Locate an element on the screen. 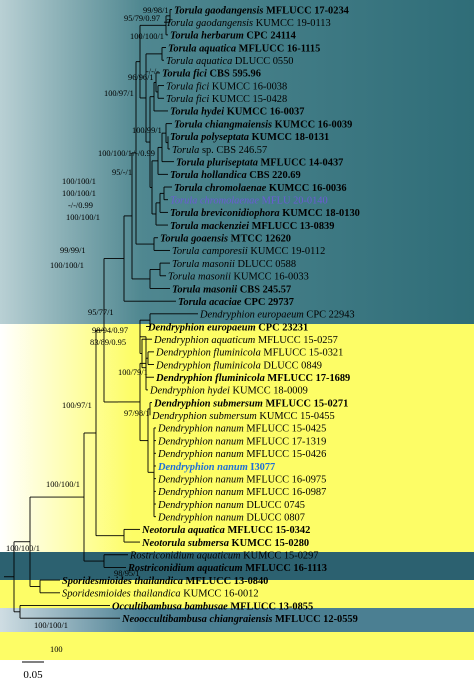 The height and width of the screenshot is (682, 474). taxon-species-name: Neotorula aquatica is located at coordinates (183, 530).